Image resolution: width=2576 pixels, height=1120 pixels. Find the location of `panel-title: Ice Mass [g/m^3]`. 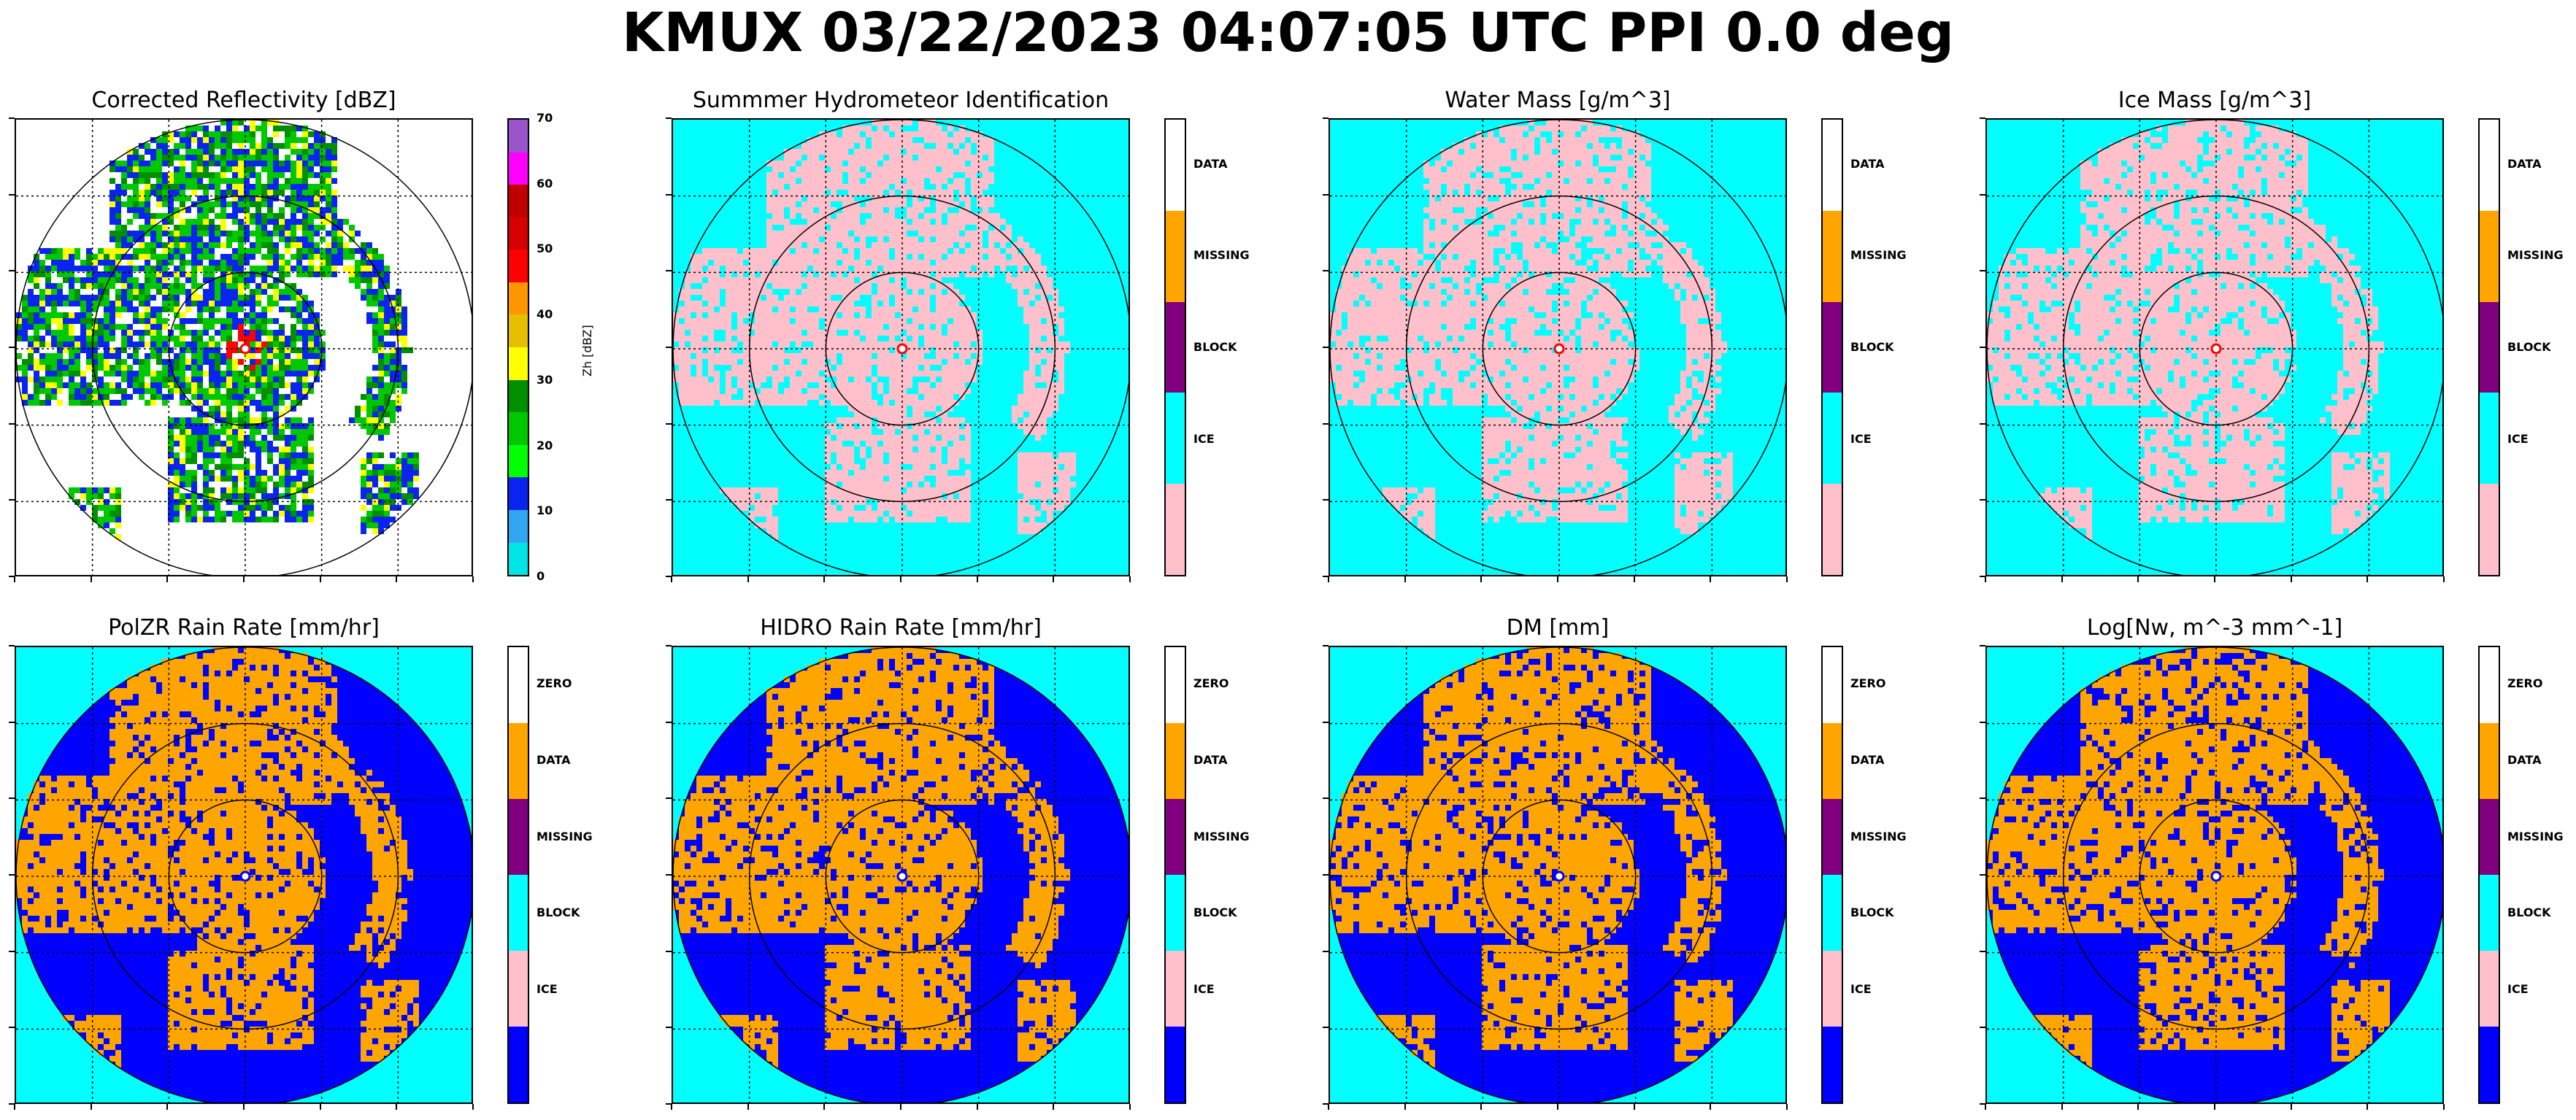

panel-title: Ice Mass [g/m^3] is located at coordinates (2215, 100).